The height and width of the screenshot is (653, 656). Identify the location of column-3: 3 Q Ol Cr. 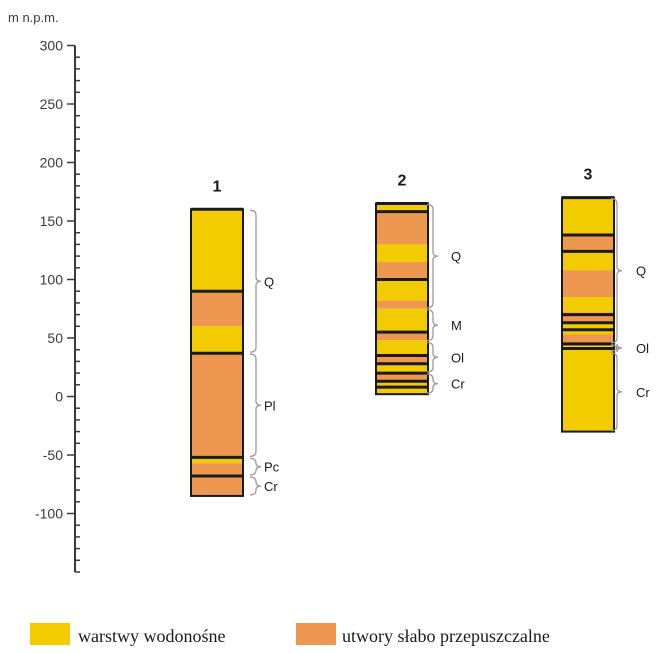
(605, 300).